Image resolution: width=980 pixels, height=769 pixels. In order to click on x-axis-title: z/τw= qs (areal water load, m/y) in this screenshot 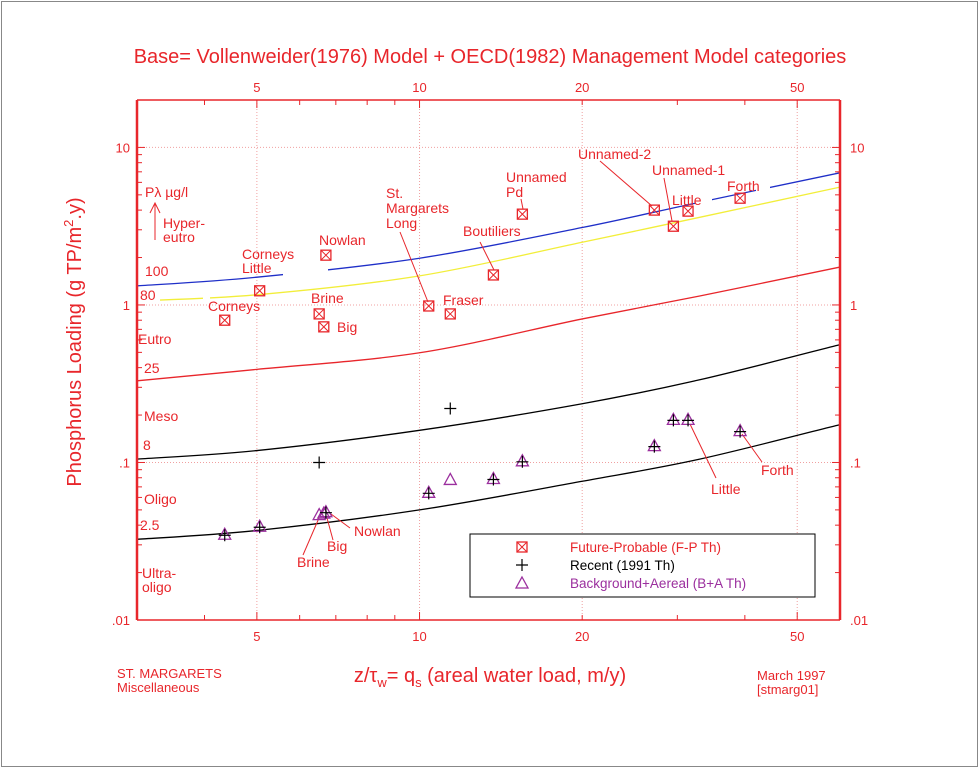, I will do `click(490, 677)`.